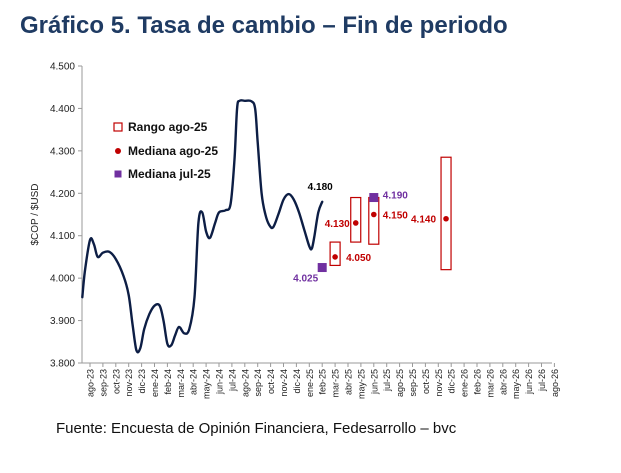 The image size is (621, 473). Describe the element at coordinates (129, 383) in the screenshot. I see `x-tick-label: nov-23` at that location.